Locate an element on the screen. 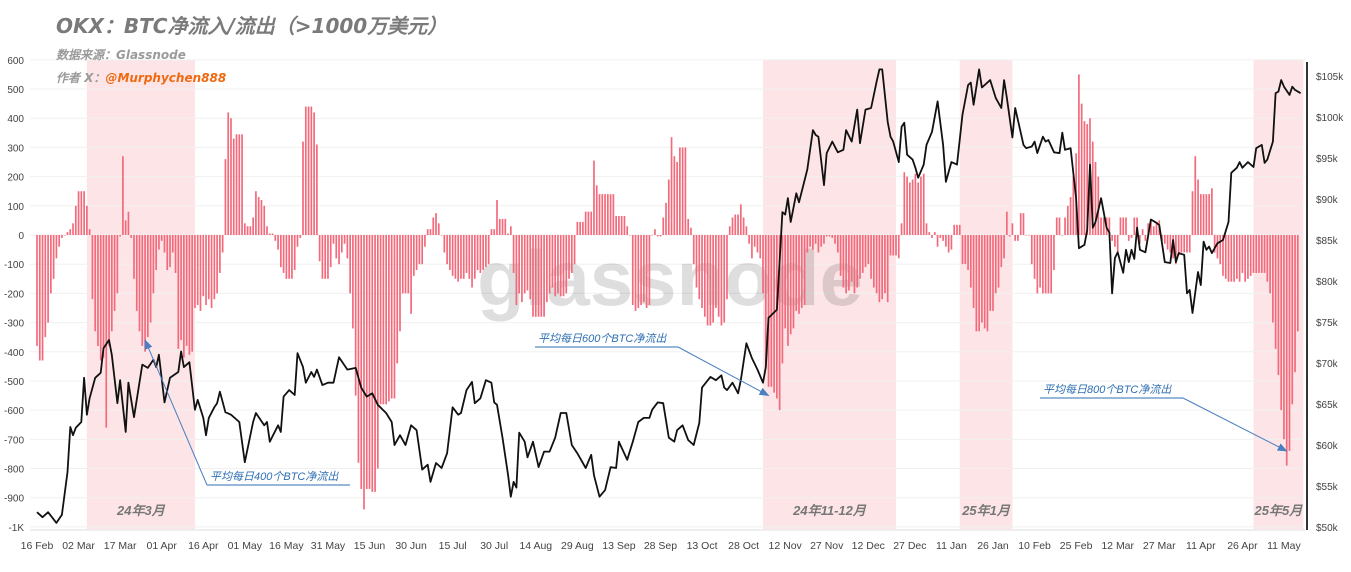 Image resolution: width=1351 pixels, height=572 pixels. right-tick-label: $65k is located at coordinates (1327, 405).